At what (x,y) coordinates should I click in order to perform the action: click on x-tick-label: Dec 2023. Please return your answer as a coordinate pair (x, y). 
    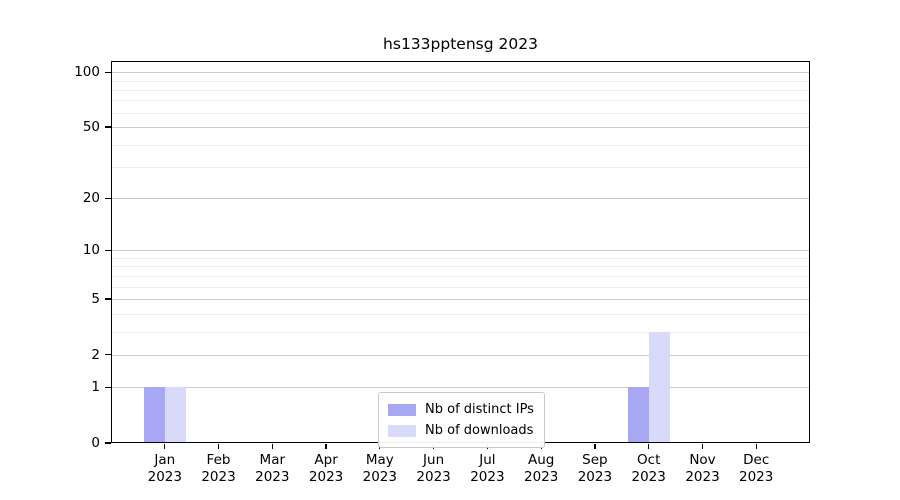
    Looking at the image, I should click on (756, 469).